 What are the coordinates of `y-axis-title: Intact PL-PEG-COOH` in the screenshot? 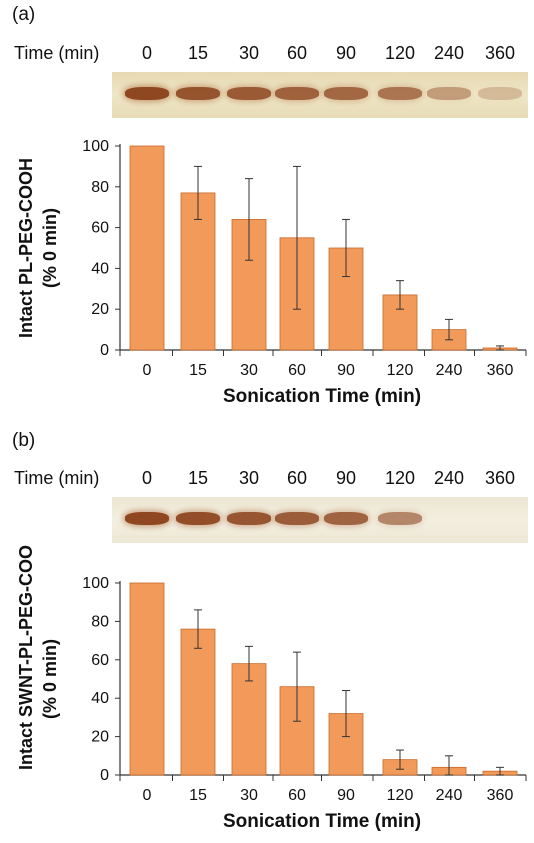 It's located at (26, 248).